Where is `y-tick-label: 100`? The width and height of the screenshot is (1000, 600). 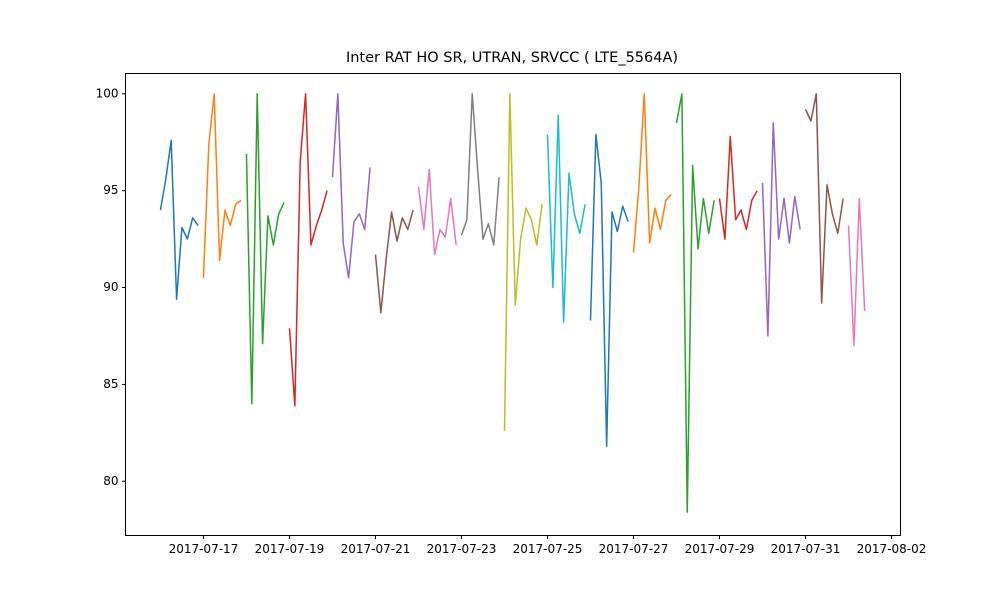
y-tick-label: 100 is located at coordinates (107, 93).